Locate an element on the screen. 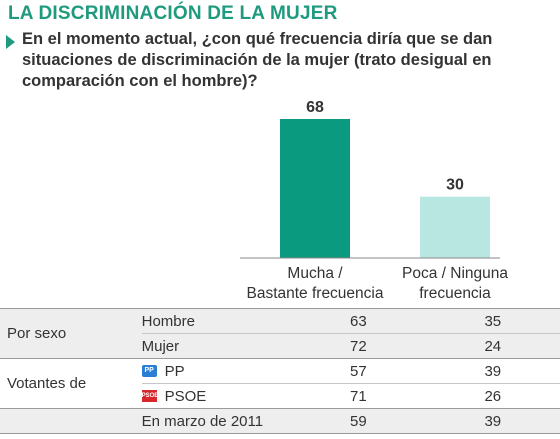 This screenshot has height=439, width=560. cell-hombre-poca: 35 is located at coordinates (492, 321).